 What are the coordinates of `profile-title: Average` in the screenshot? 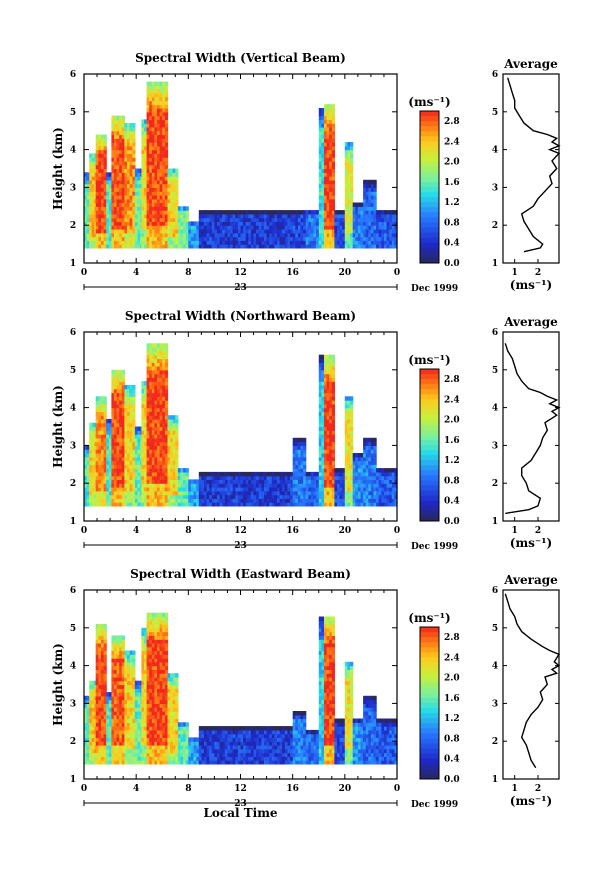 It's located at (530, 64).